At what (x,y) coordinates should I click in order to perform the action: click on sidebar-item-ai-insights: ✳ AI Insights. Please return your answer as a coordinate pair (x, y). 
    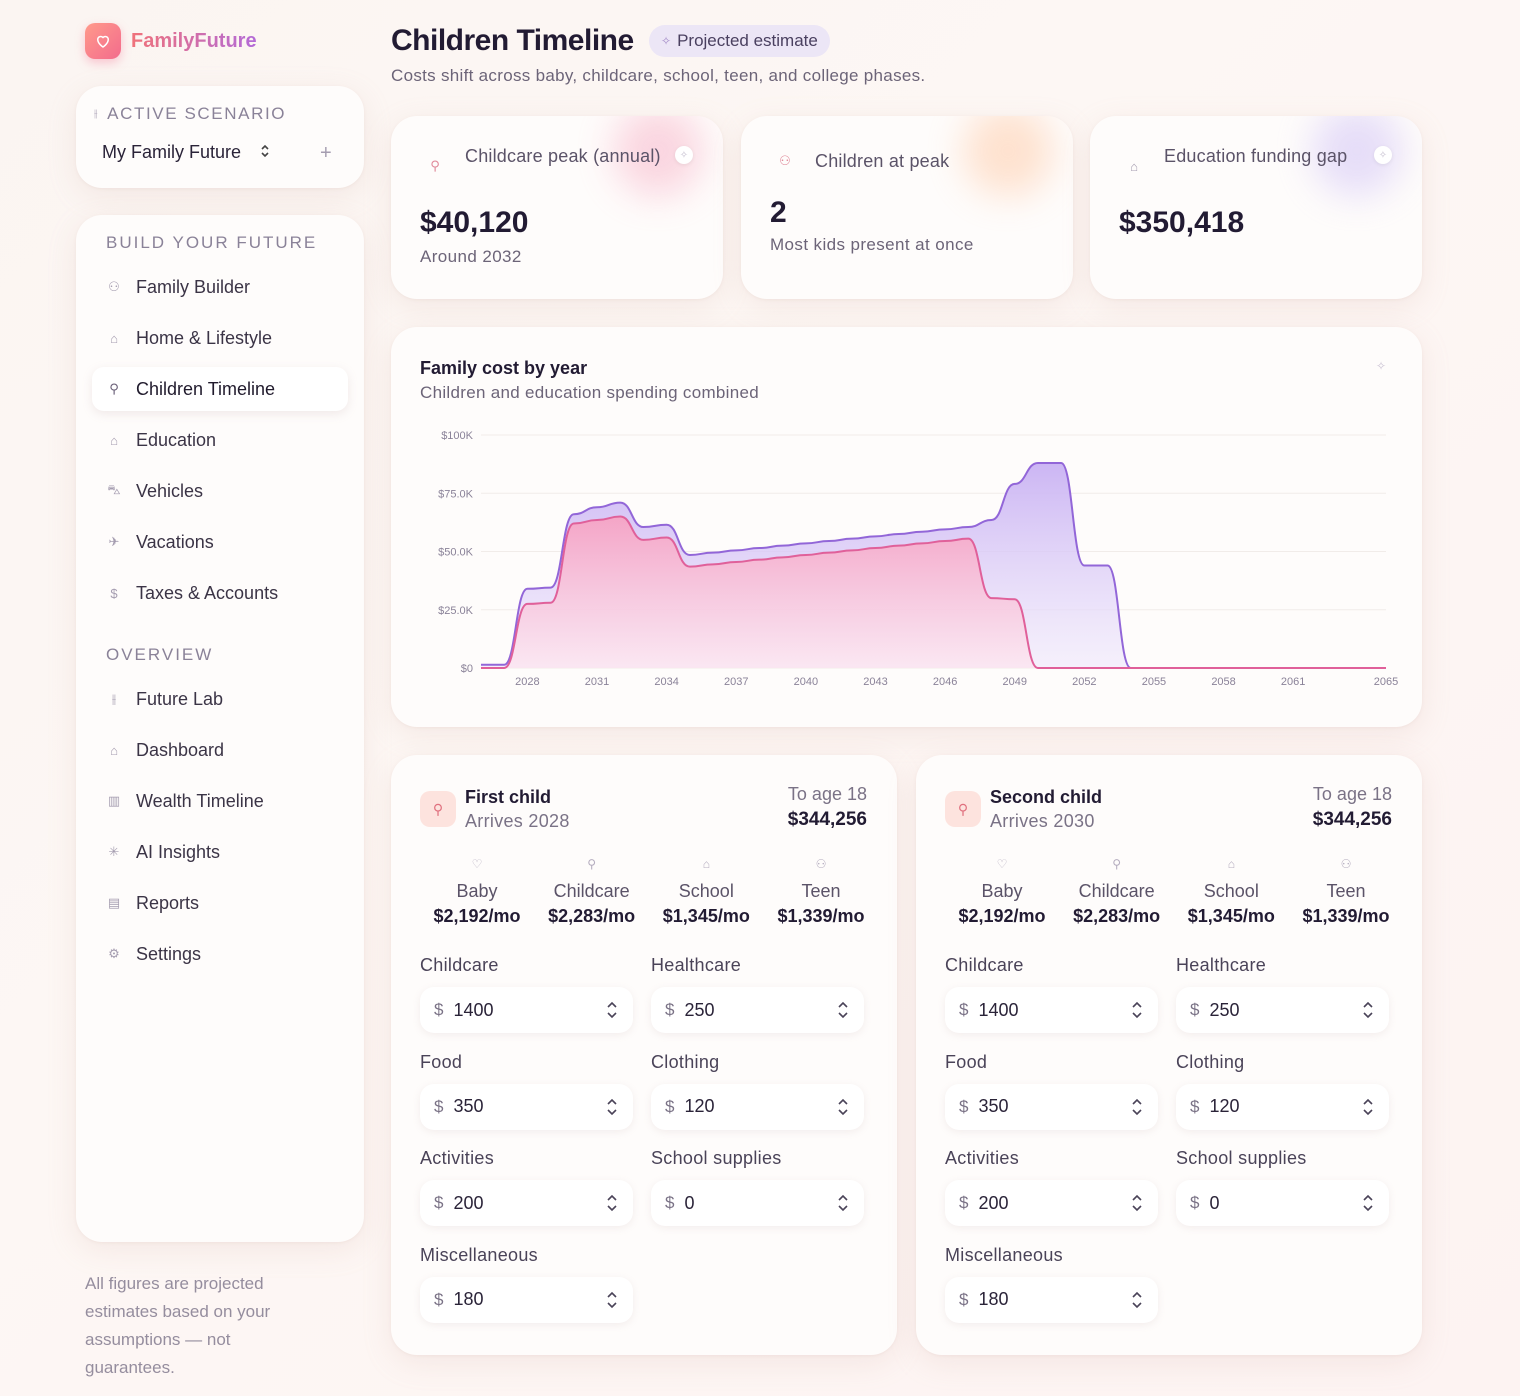
    Looking at the image, I should click on (220, 852).